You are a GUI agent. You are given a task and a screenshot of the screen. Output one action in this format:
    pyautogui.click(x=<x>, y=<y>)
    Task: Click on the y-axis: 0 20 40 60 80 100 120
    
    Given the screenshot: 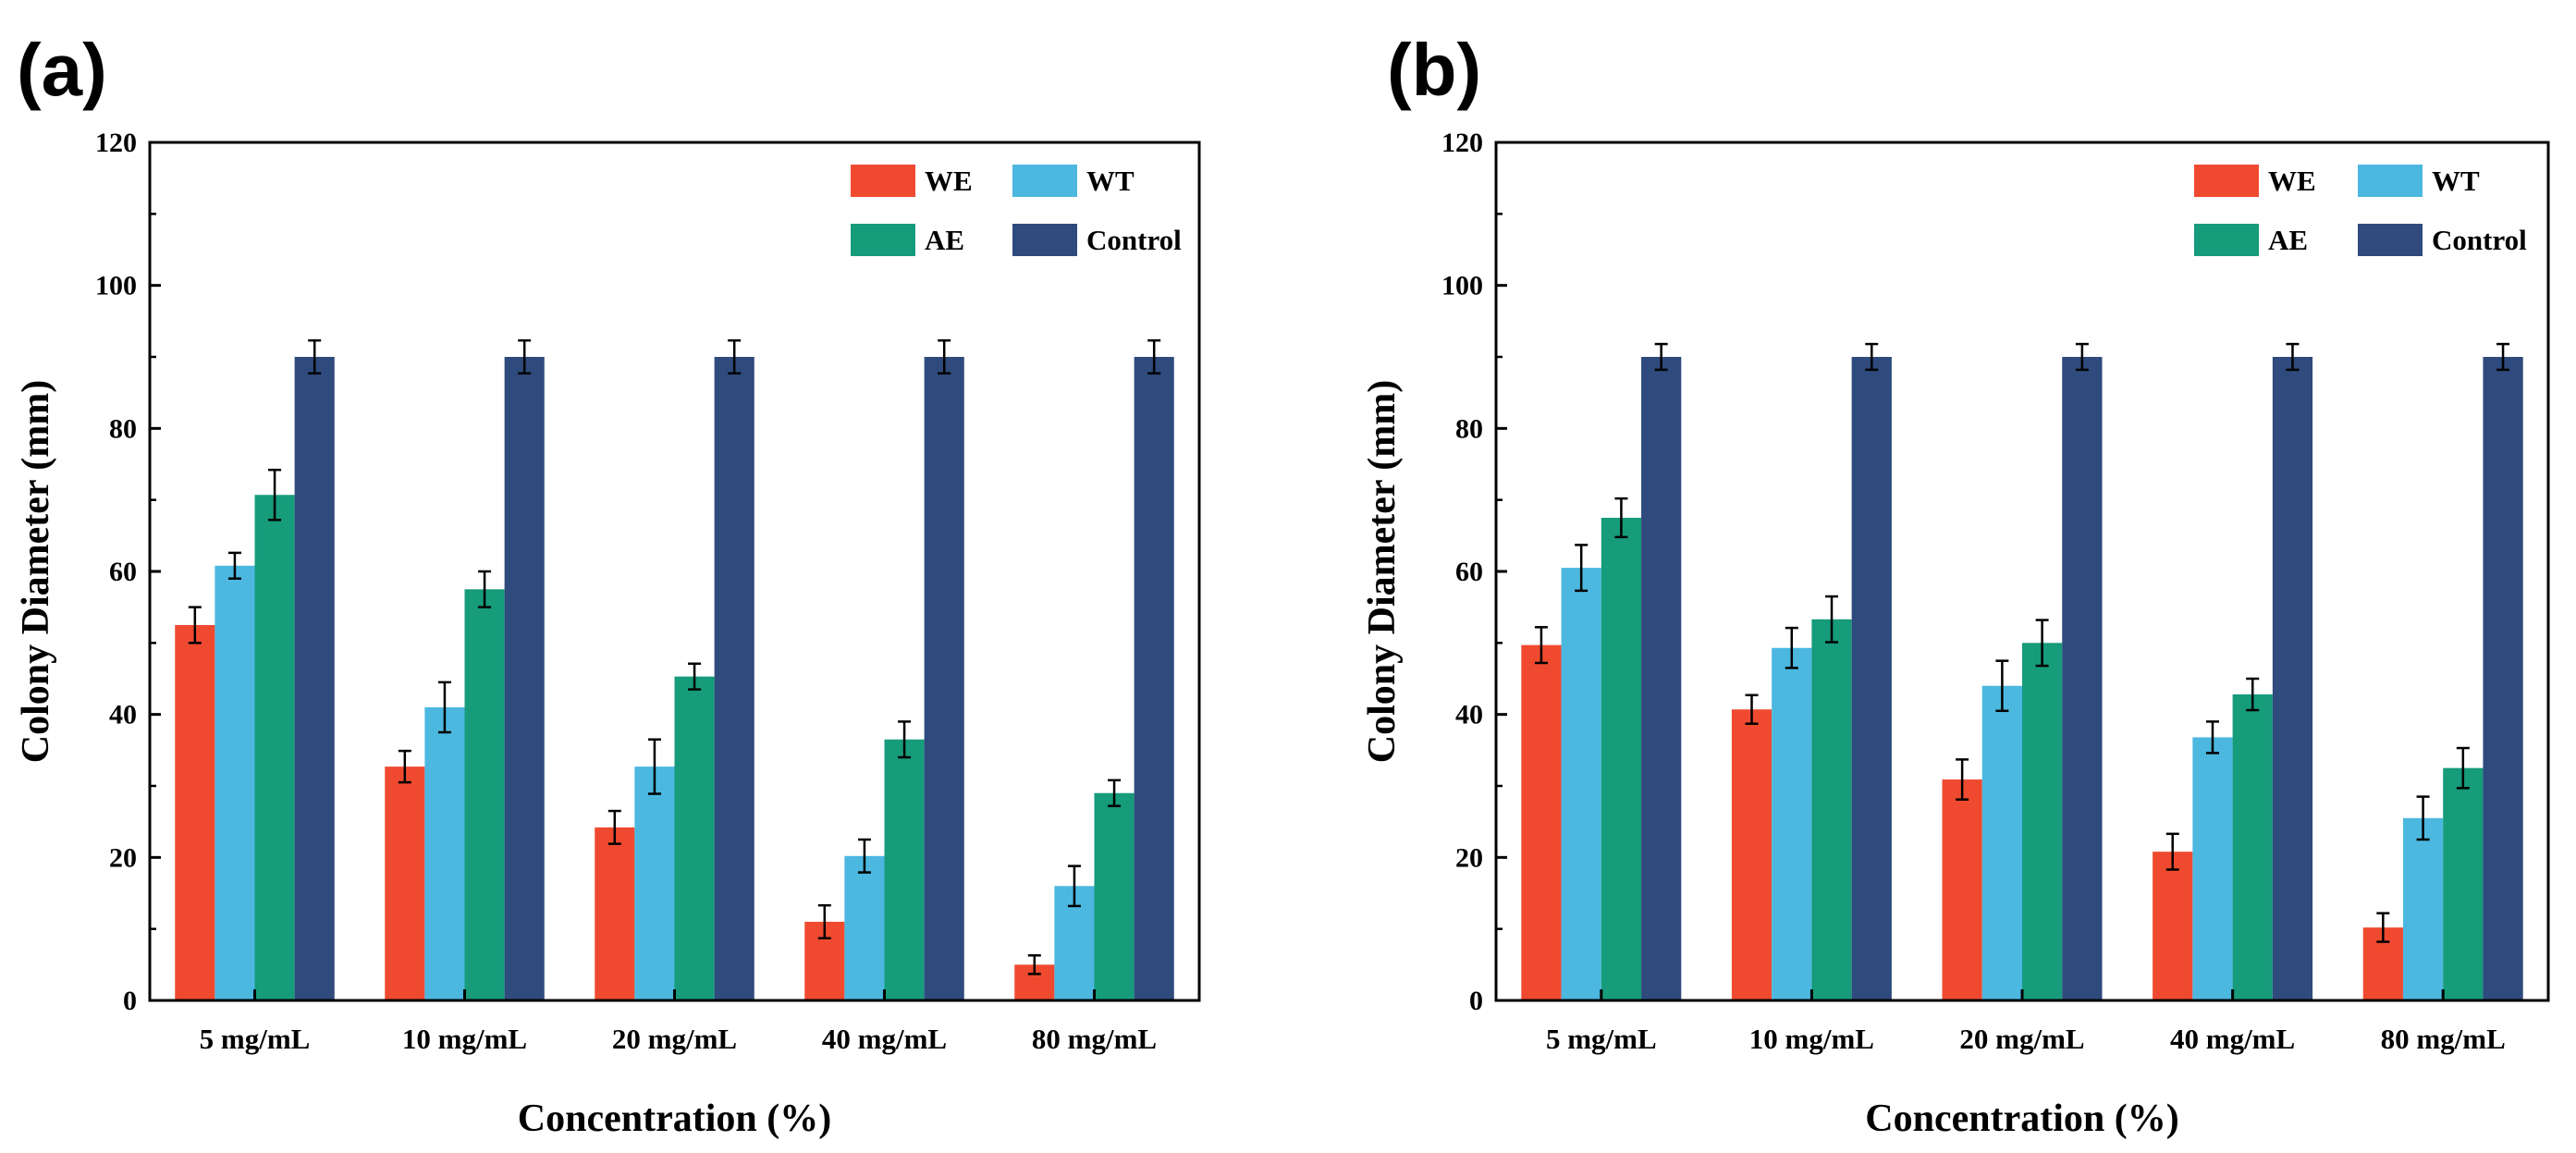 What is the action you would take?
    pyautogui.click(x=128, y=572)
    